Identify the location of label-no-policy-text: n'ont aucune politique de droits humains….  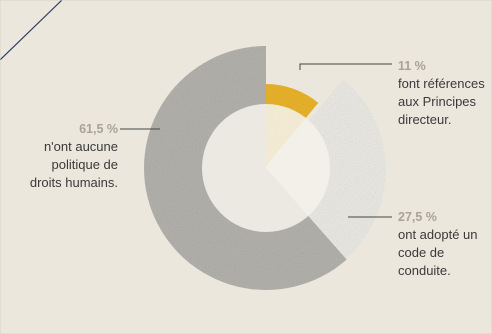
(73, 164).